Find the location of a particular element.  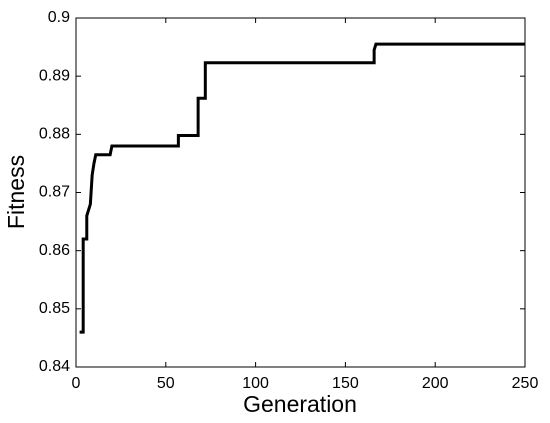

y-tick-label: 0.89 is located at coordinates (54, 75).